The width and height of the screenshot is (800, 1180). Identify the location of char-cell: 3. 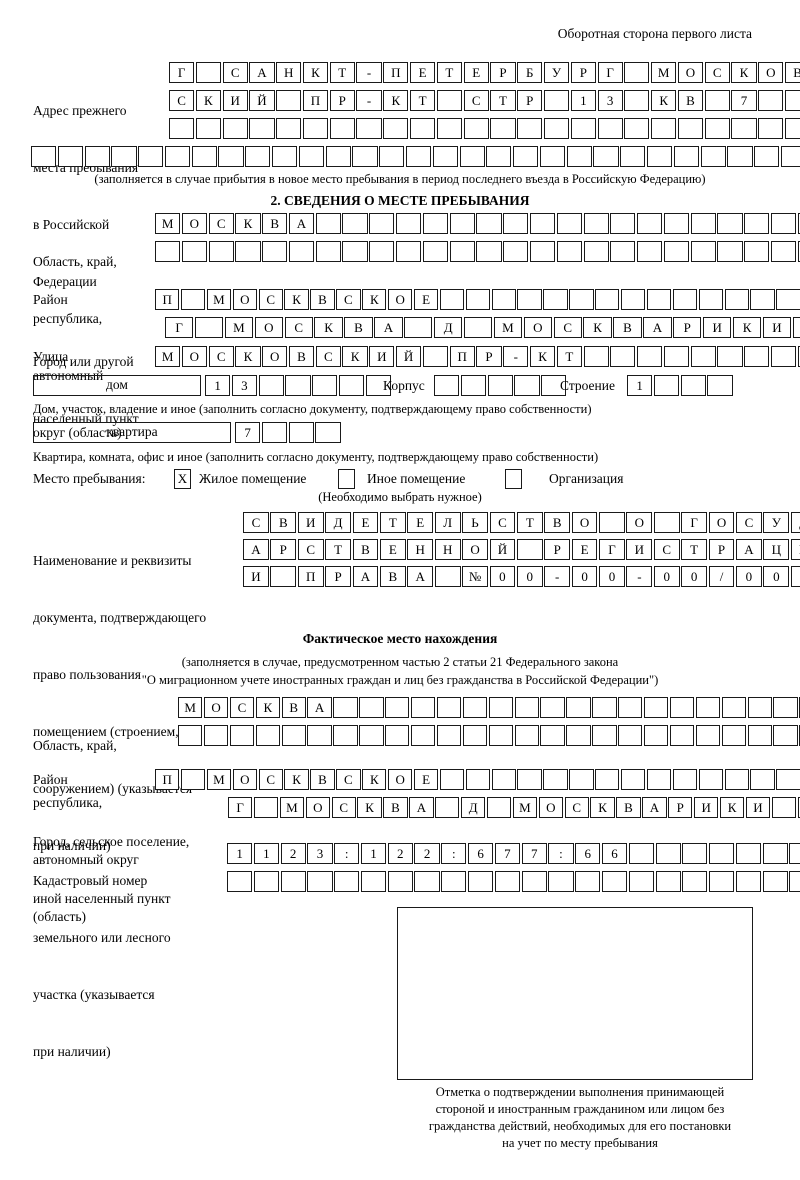
(320, 853).